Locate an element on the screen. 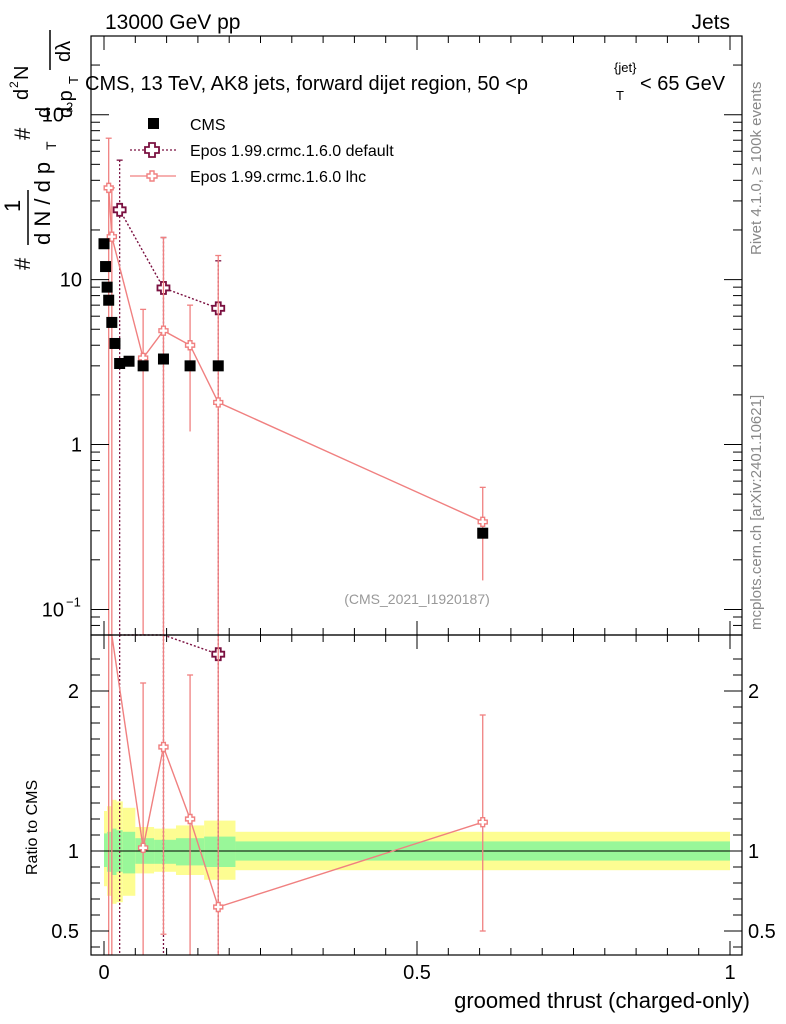 The width and height of the screenshot is (786, 1024). ylabel-one: 1 is located at coordinates (12, 206).